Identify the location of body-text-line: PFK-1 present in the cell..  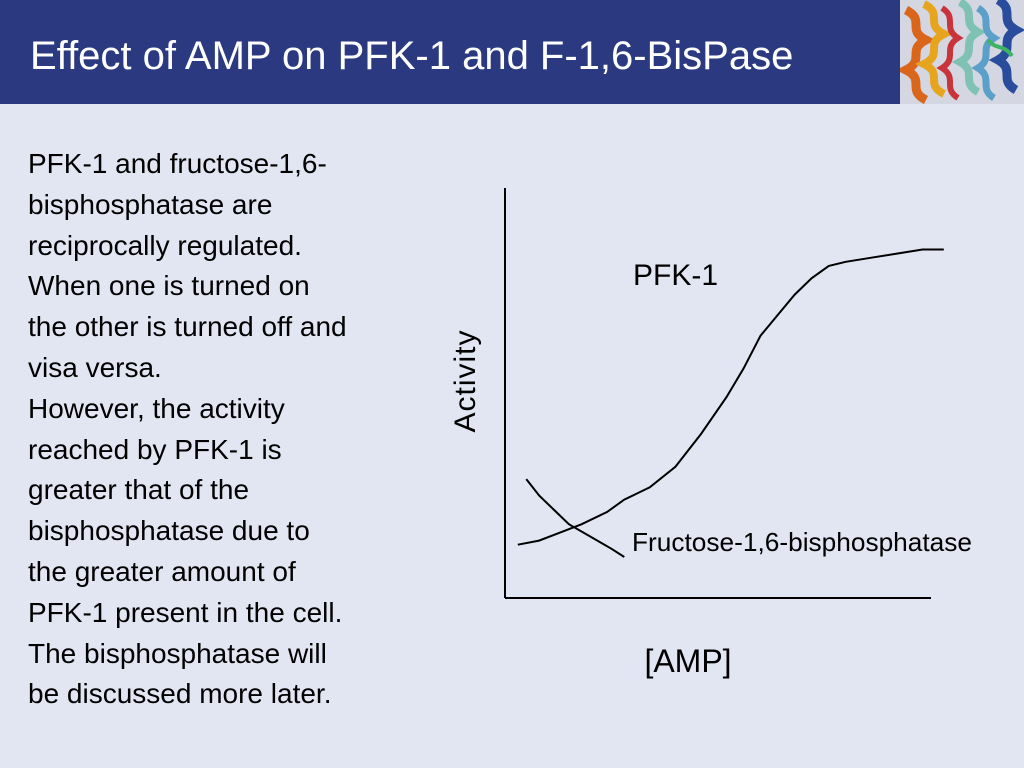
(185, 612).